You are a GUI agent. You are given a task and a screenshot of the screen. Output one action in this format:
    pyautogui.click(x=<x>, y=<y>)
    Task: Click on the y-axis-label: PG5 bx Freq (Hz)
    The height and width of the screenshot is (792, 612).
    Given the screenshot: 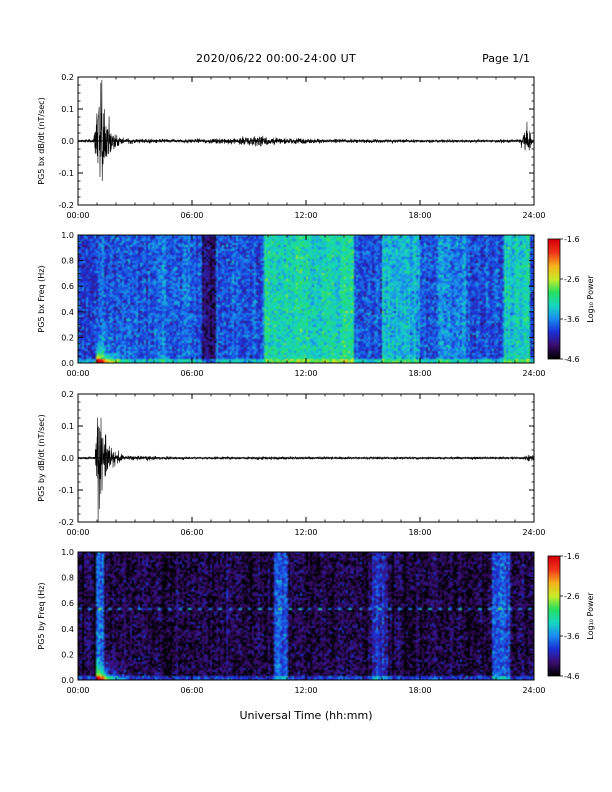 What is the action you would take?
    pyautogui.click(x=41, y=298)
    